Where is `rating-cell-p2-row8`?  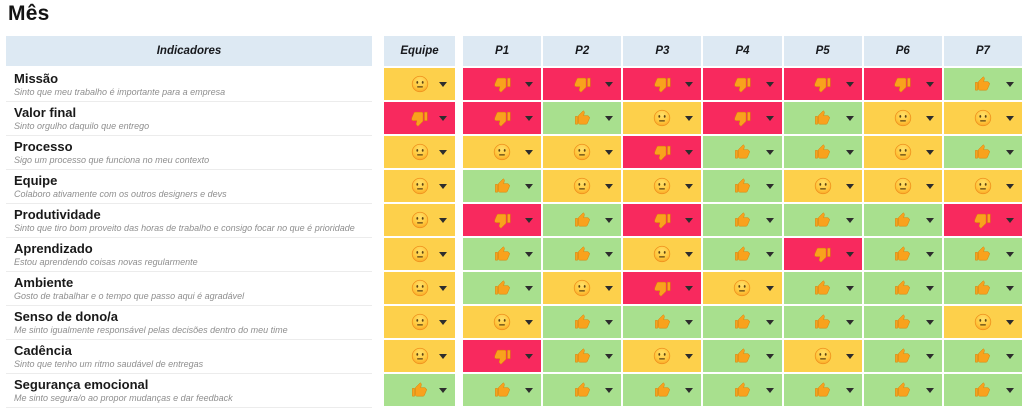
rating-cell-p2-row8 is located at coordinates (582, 323).